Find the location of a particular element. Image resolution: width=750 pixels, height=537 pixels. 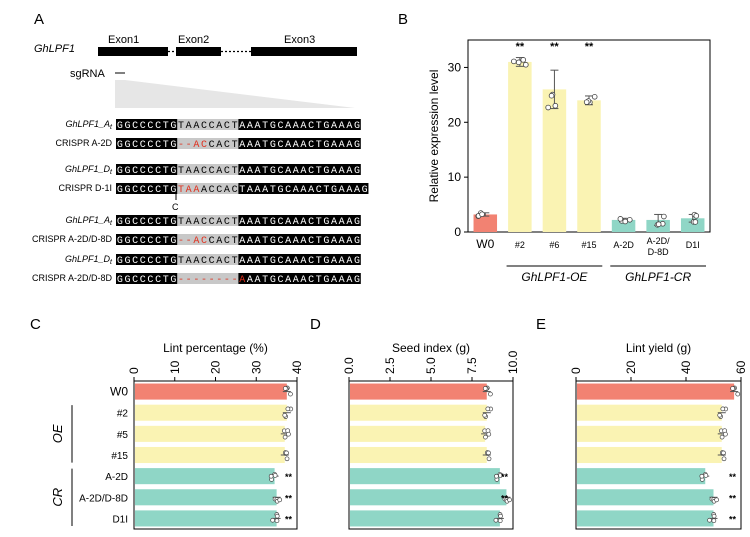

y-tick-label: A-2D is located at coordinates (116, 477).